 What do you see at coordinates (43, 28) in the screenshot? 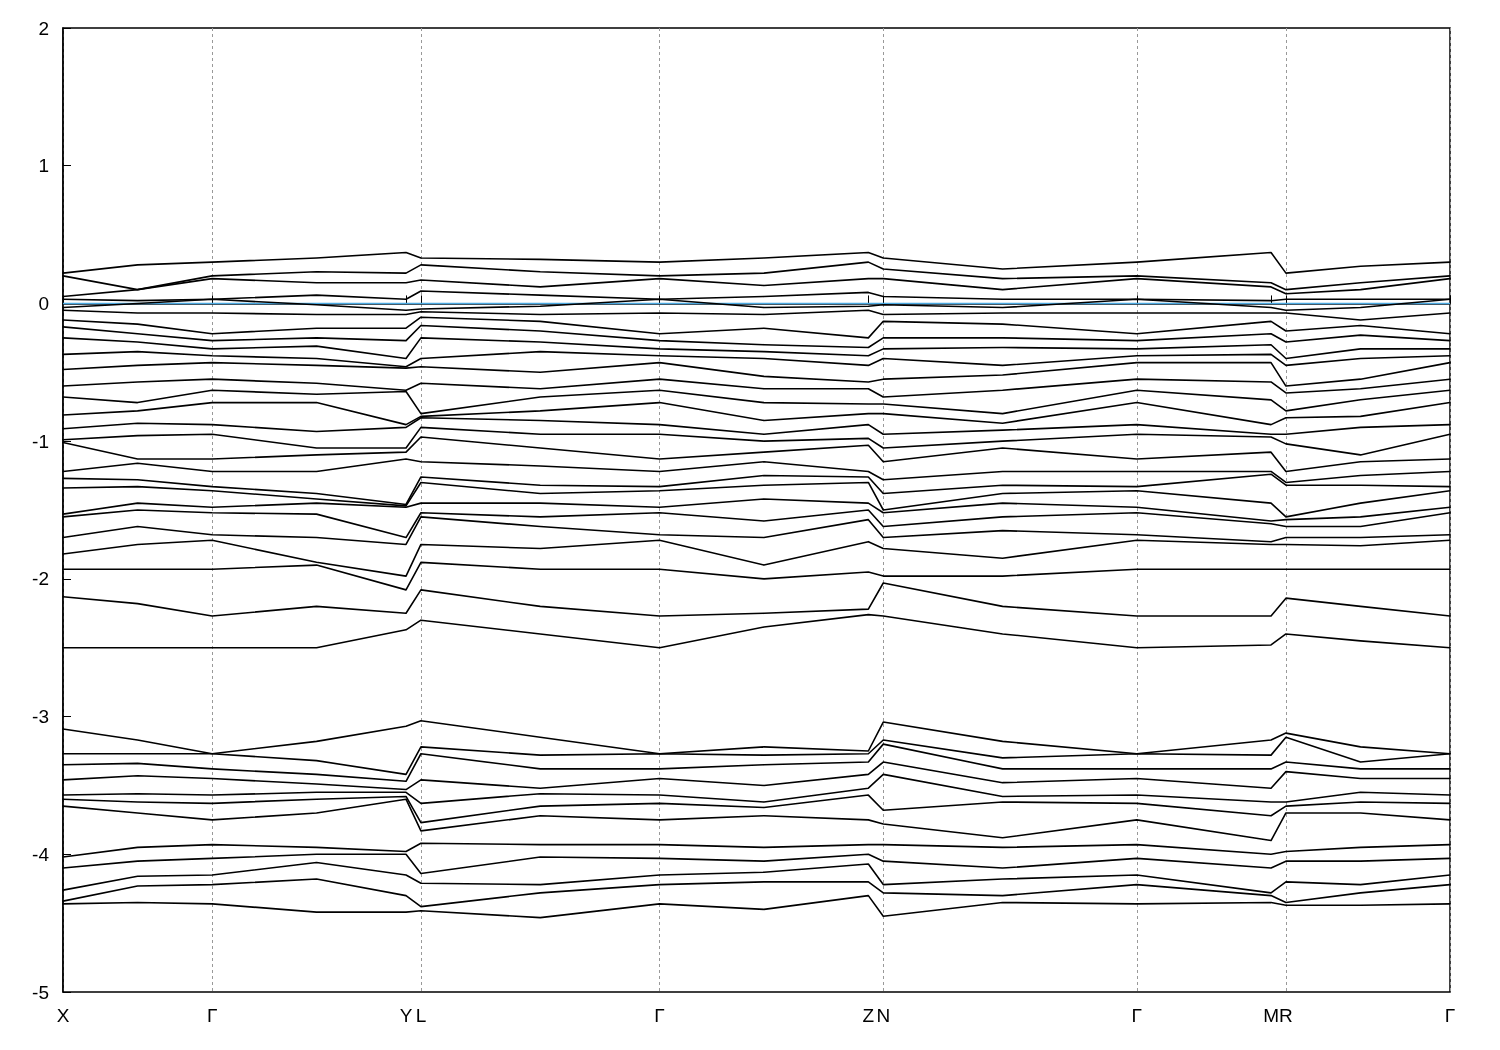
I see `y-tick-label: 2` at bounding box center [43, 28].